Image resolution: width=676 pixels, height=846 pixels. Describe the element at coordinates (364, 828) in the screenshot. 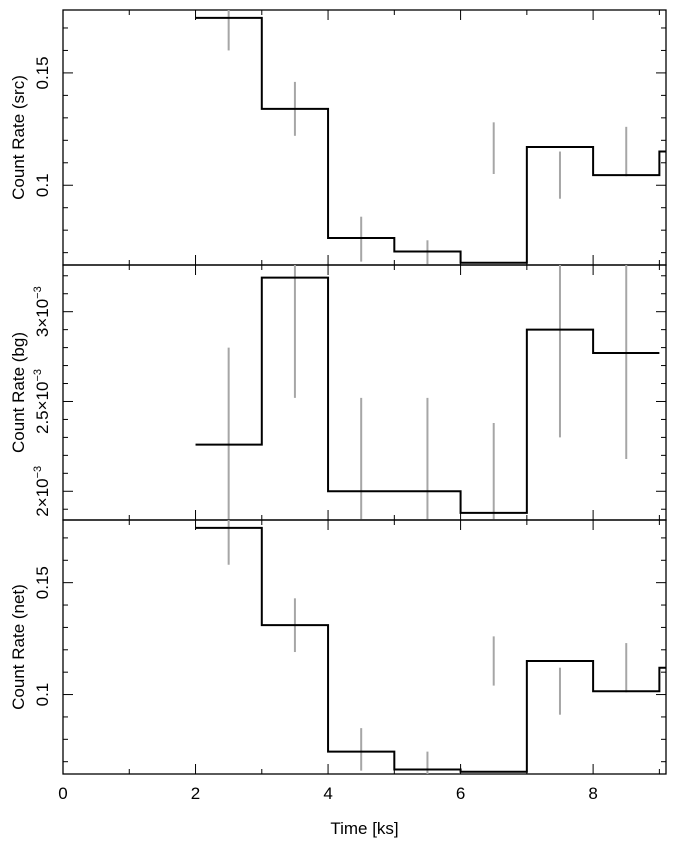

I see `x-axis-label: Time [ks]` at that location.